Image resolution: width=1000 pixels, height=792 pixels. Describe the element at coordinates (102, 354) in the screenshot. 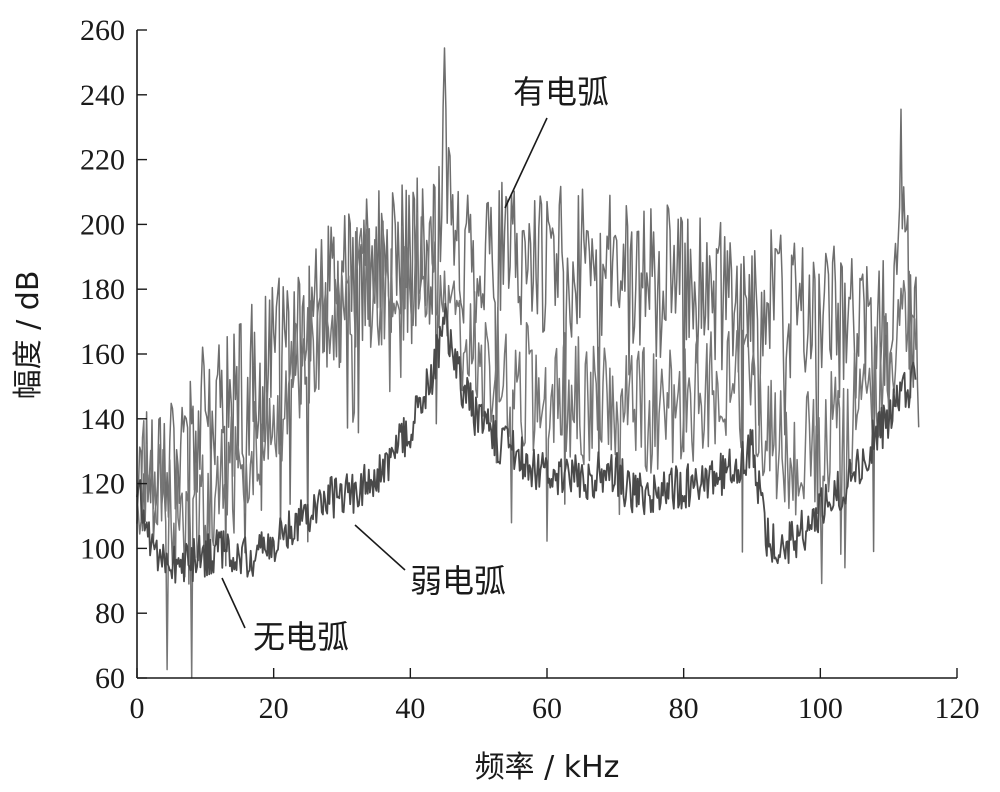

I see `y-tick-label: 160` at that location.